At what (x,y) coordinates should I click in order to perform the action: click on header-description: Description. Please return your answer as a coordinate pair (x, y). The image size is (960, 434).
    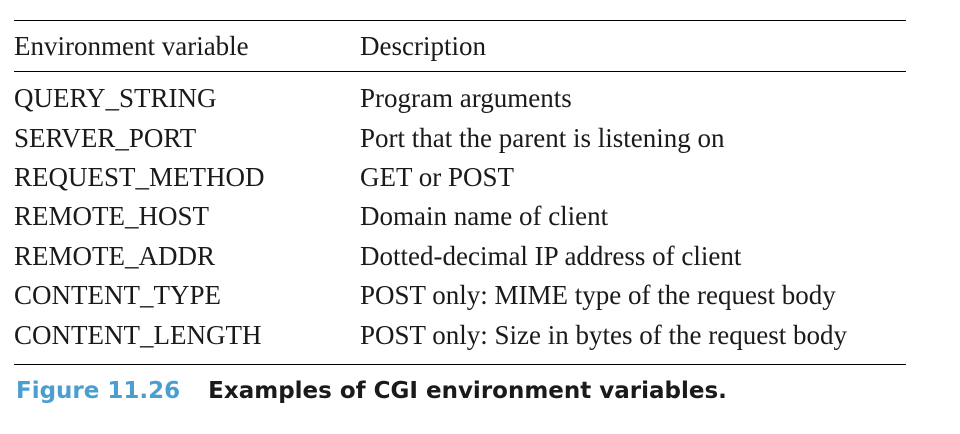
    Looking at the image, I should click on (423, 45).